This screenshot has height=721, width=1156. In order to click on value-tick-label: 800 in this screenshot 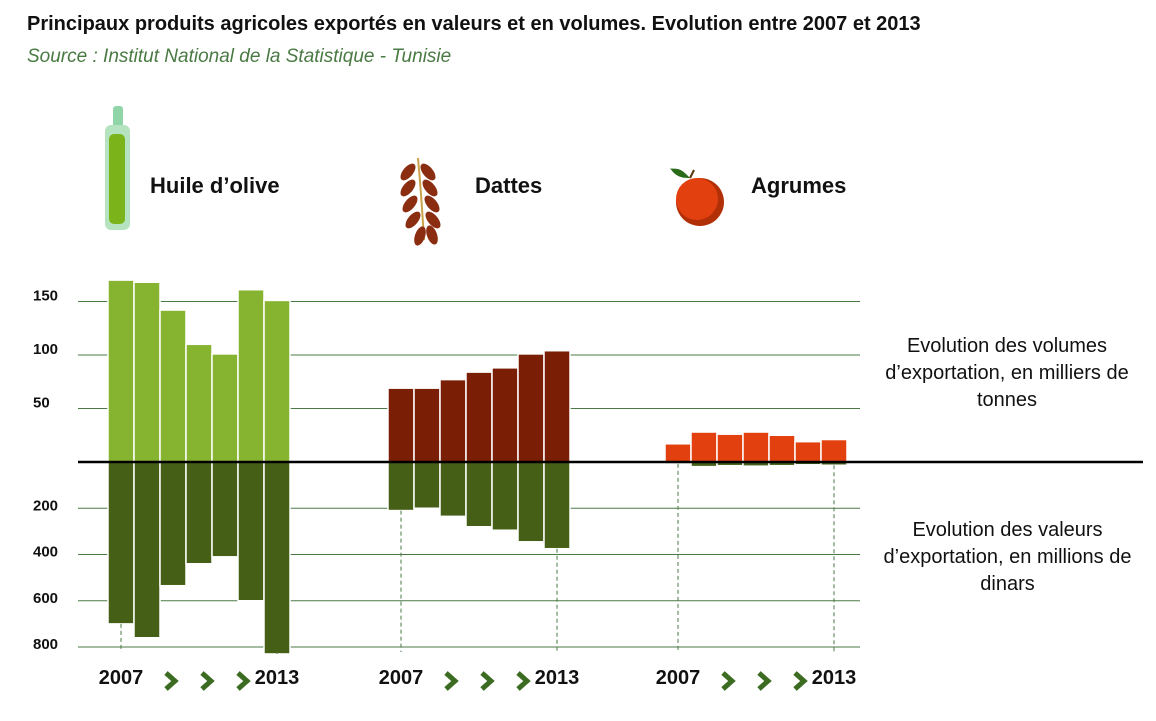, I will do `click(45, 644)`.